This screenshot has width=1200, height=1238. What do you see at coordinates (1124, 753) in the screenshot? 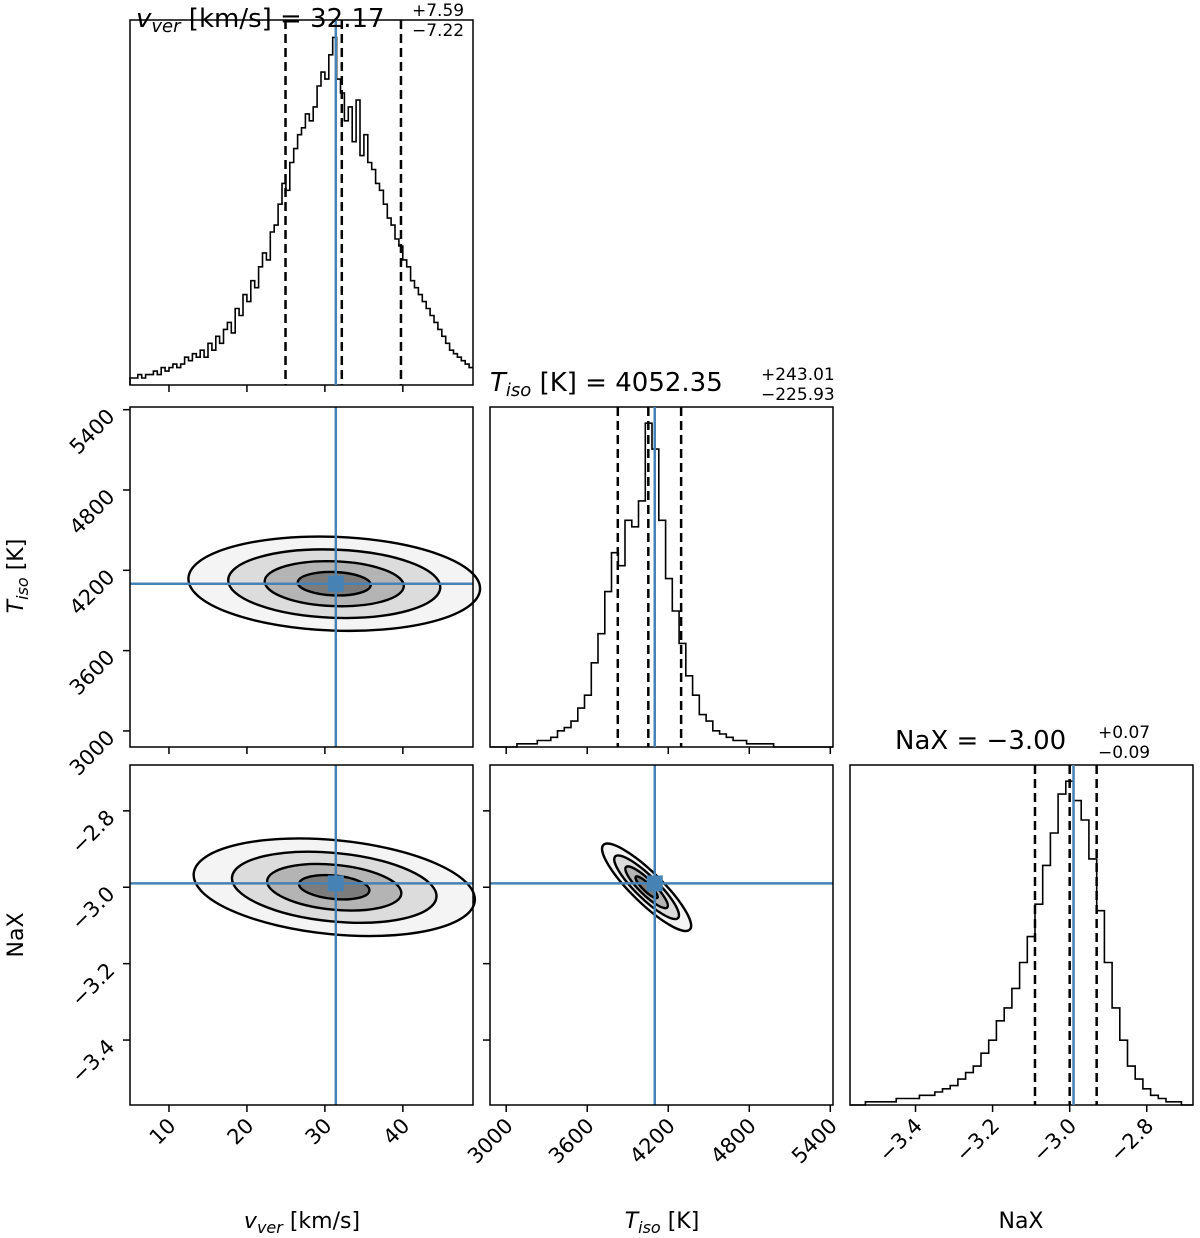
I see `nax-title-minus: −0.09` at bounding box center [1124, 753].